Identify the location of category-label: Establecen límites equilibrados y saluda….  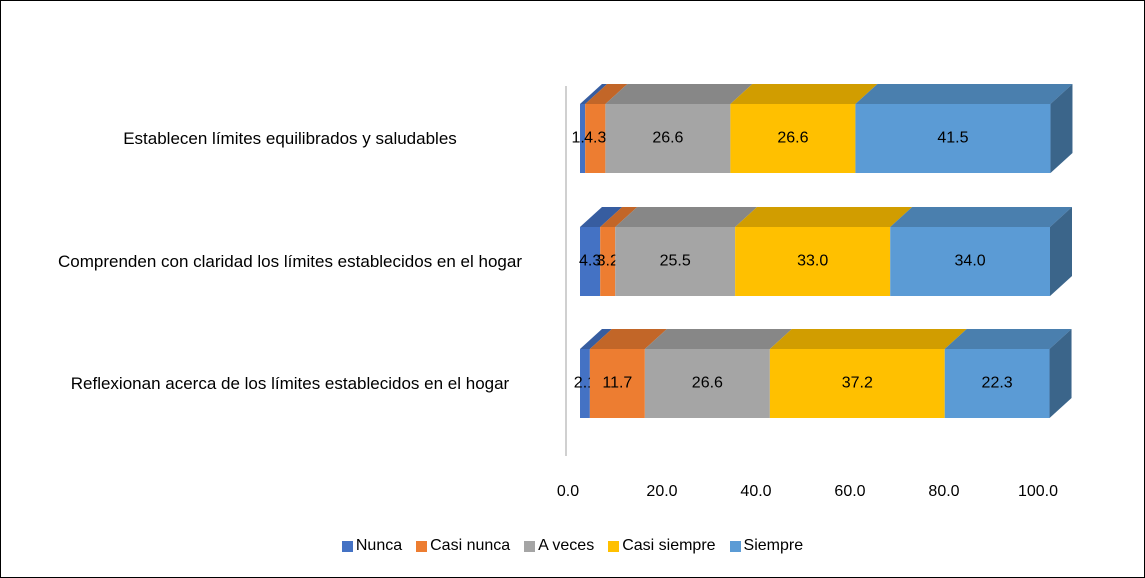
(290, 138).